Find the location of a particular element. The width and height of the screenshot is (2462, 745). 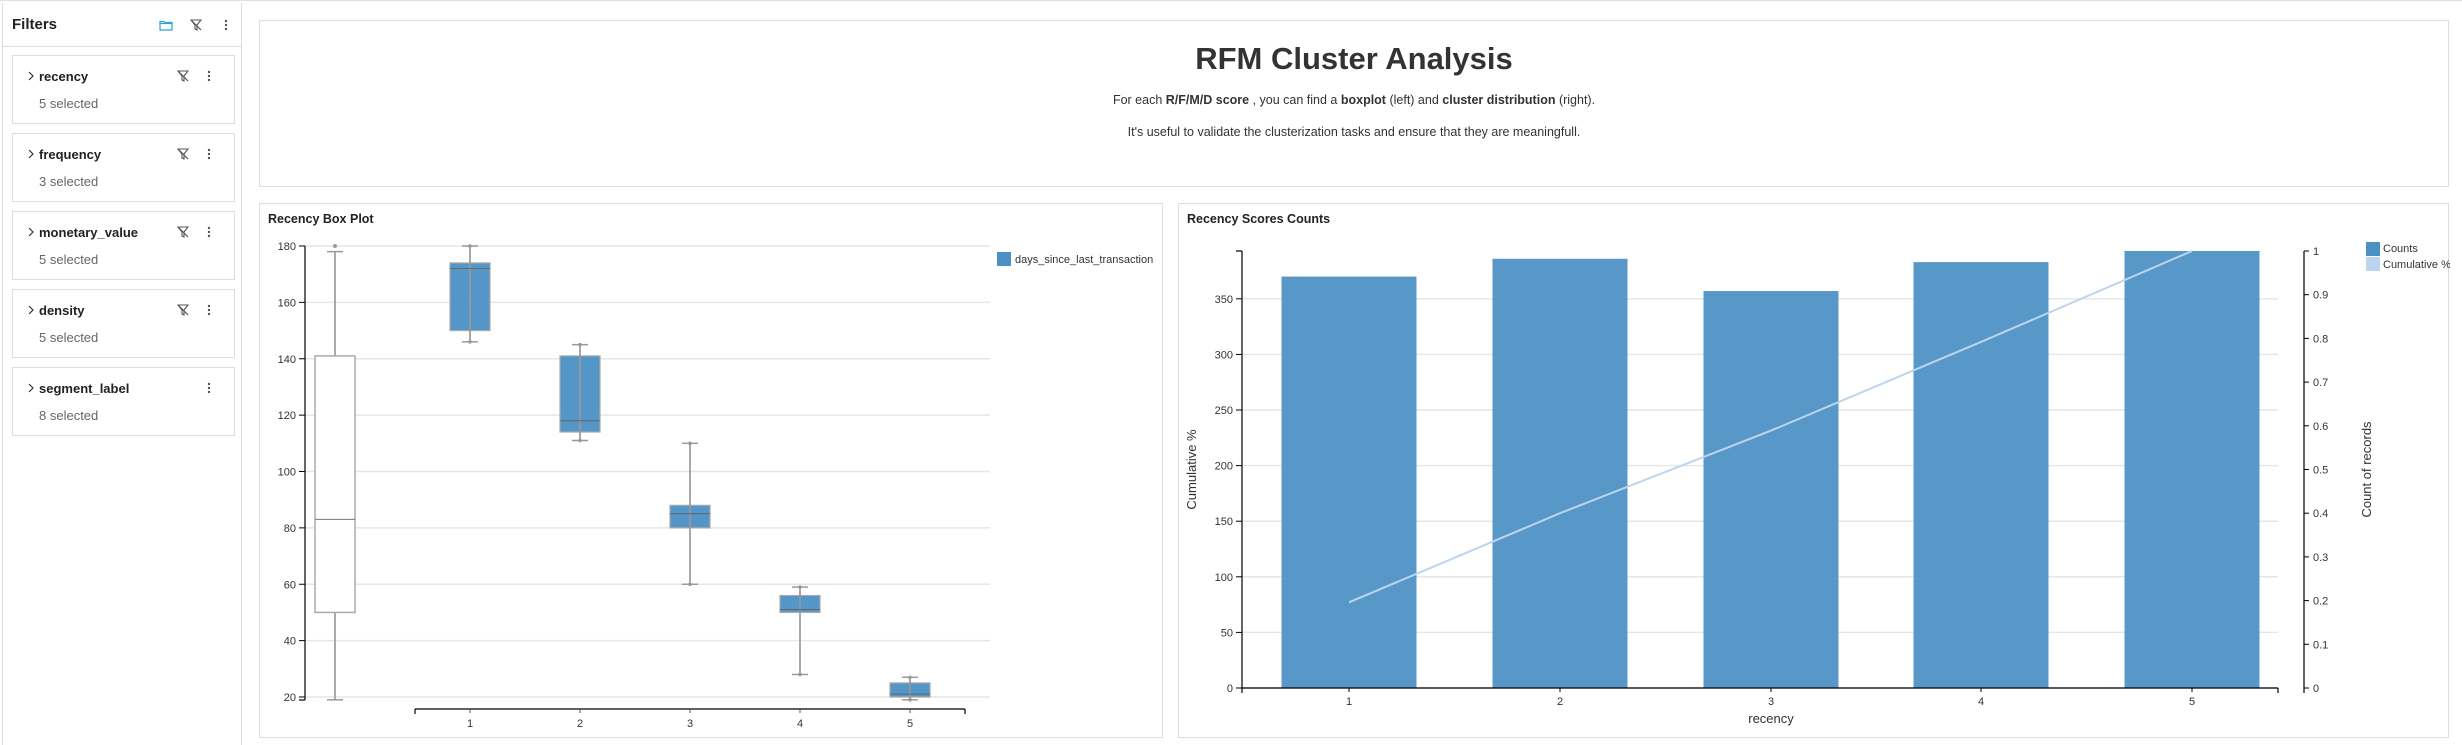

svg-text: days_since_last_transaction is located at coordinates (1084, 260).